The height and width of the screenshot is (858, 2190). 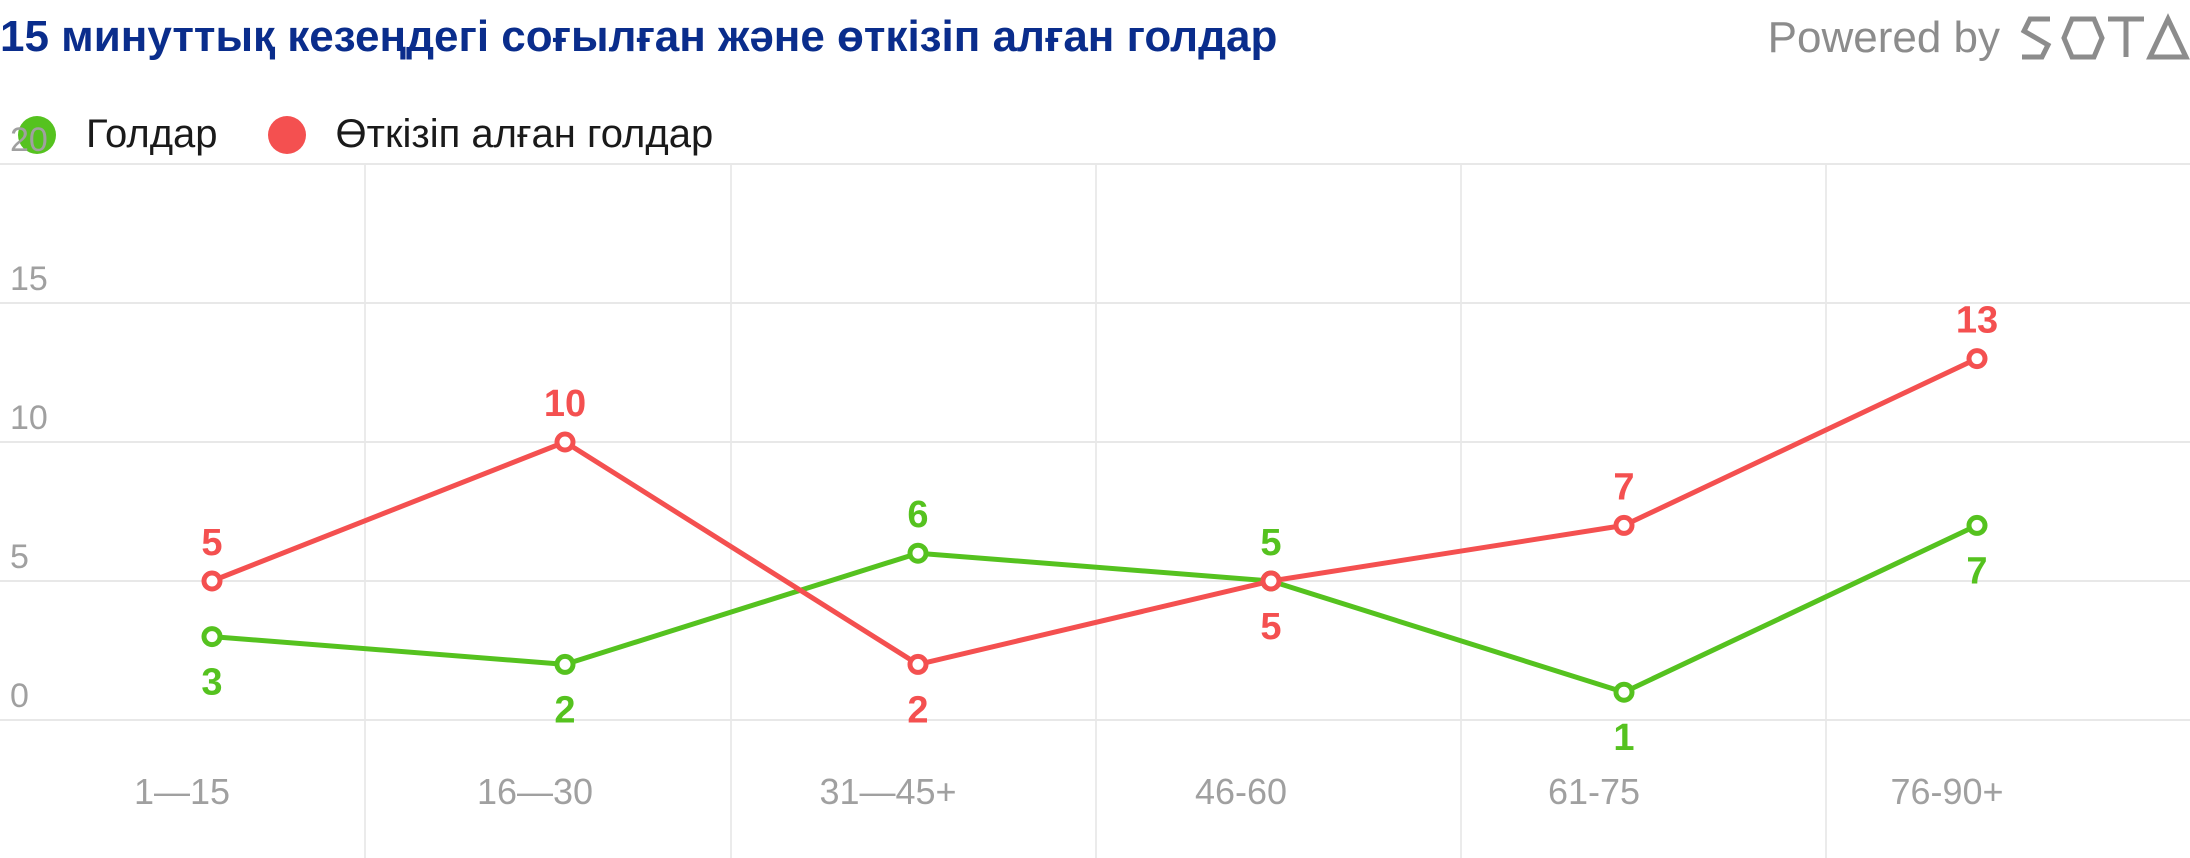 What do you see at coordinates (1977, 321) in the screenshot?
I see `data-label: 13` at bounding box center [1977, 321].